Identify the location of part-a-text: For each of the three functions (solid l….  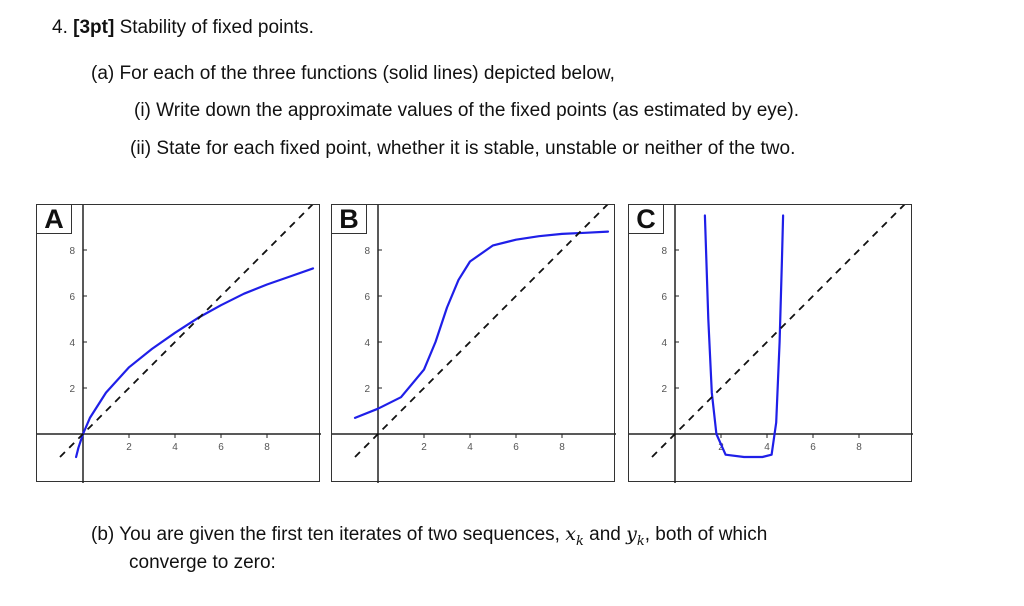
(367, 73).